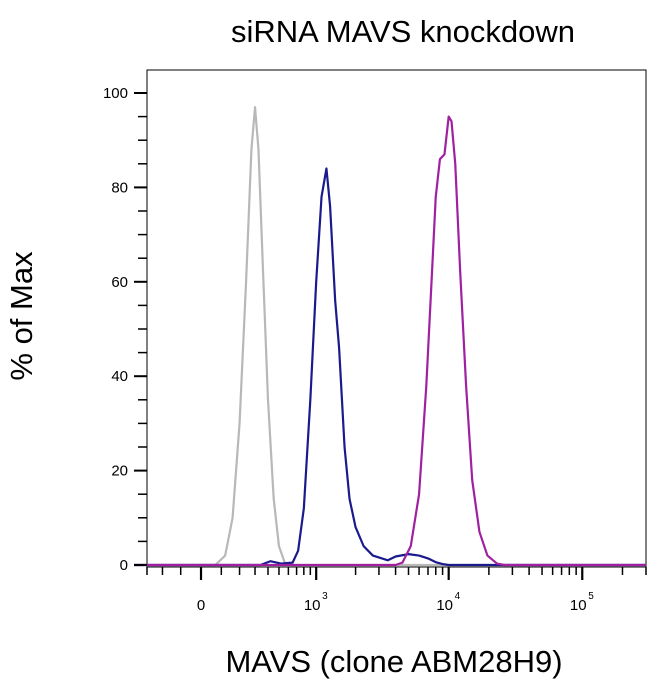 The height and width of the screenshot is (686, 650). I want to click on y-axis-label: % of Max, so click(21, 316).